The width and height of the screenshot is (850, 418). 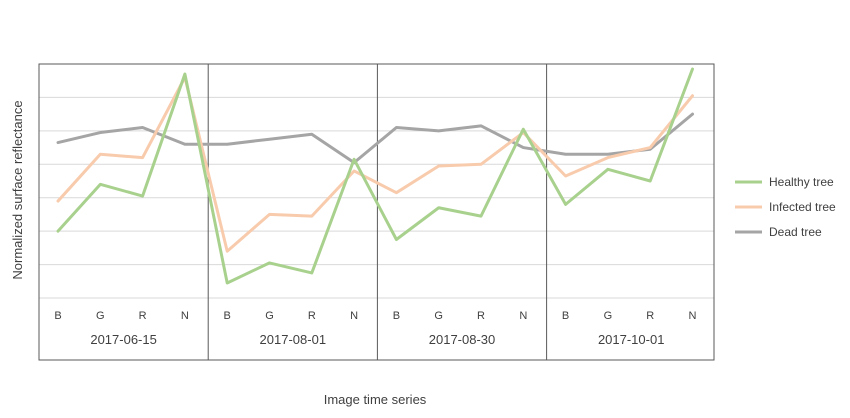 I want to click on x-axis-title: Image time series, so click(x=375, y=399).